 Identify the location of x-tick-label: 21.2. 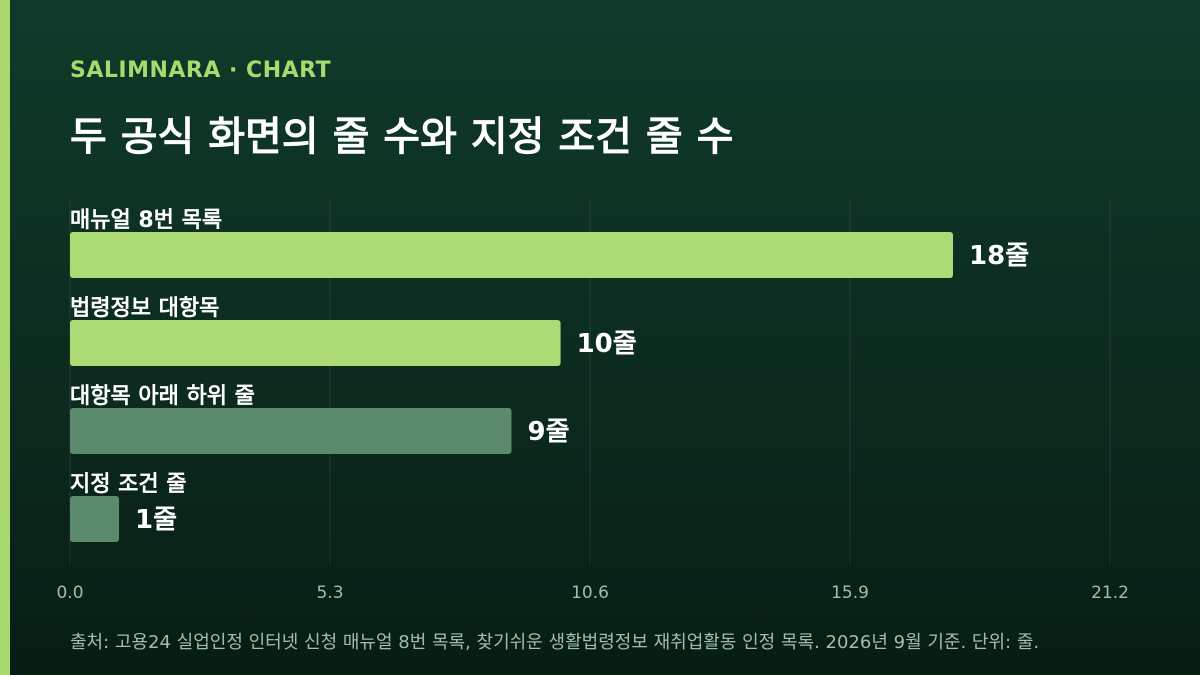
(1110, 593).